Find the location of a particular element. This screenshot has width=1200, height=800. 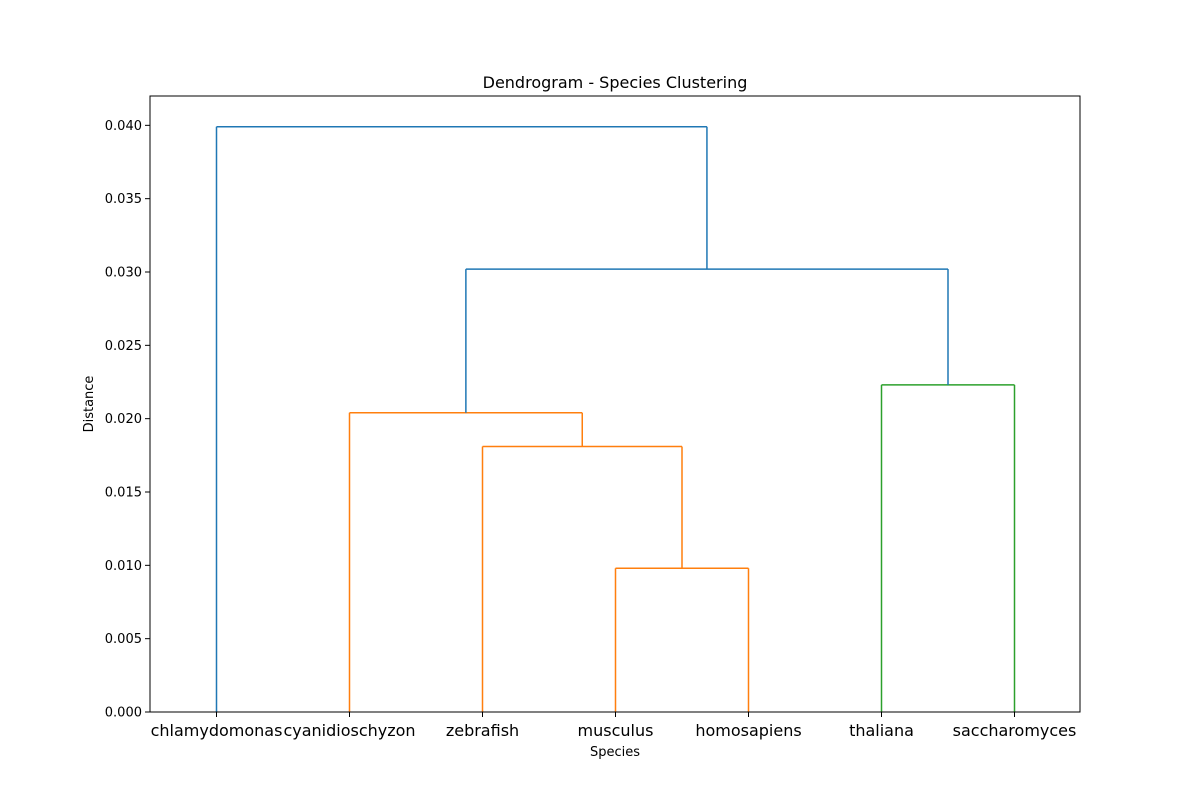

y-tick-label: 0.005 is located at coordinates (123, 639).